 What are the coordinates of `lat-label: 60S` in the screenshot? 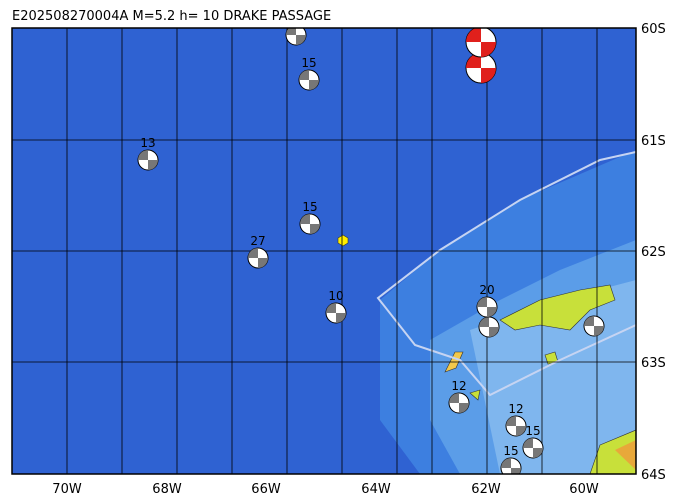 It's located at (653, 29).